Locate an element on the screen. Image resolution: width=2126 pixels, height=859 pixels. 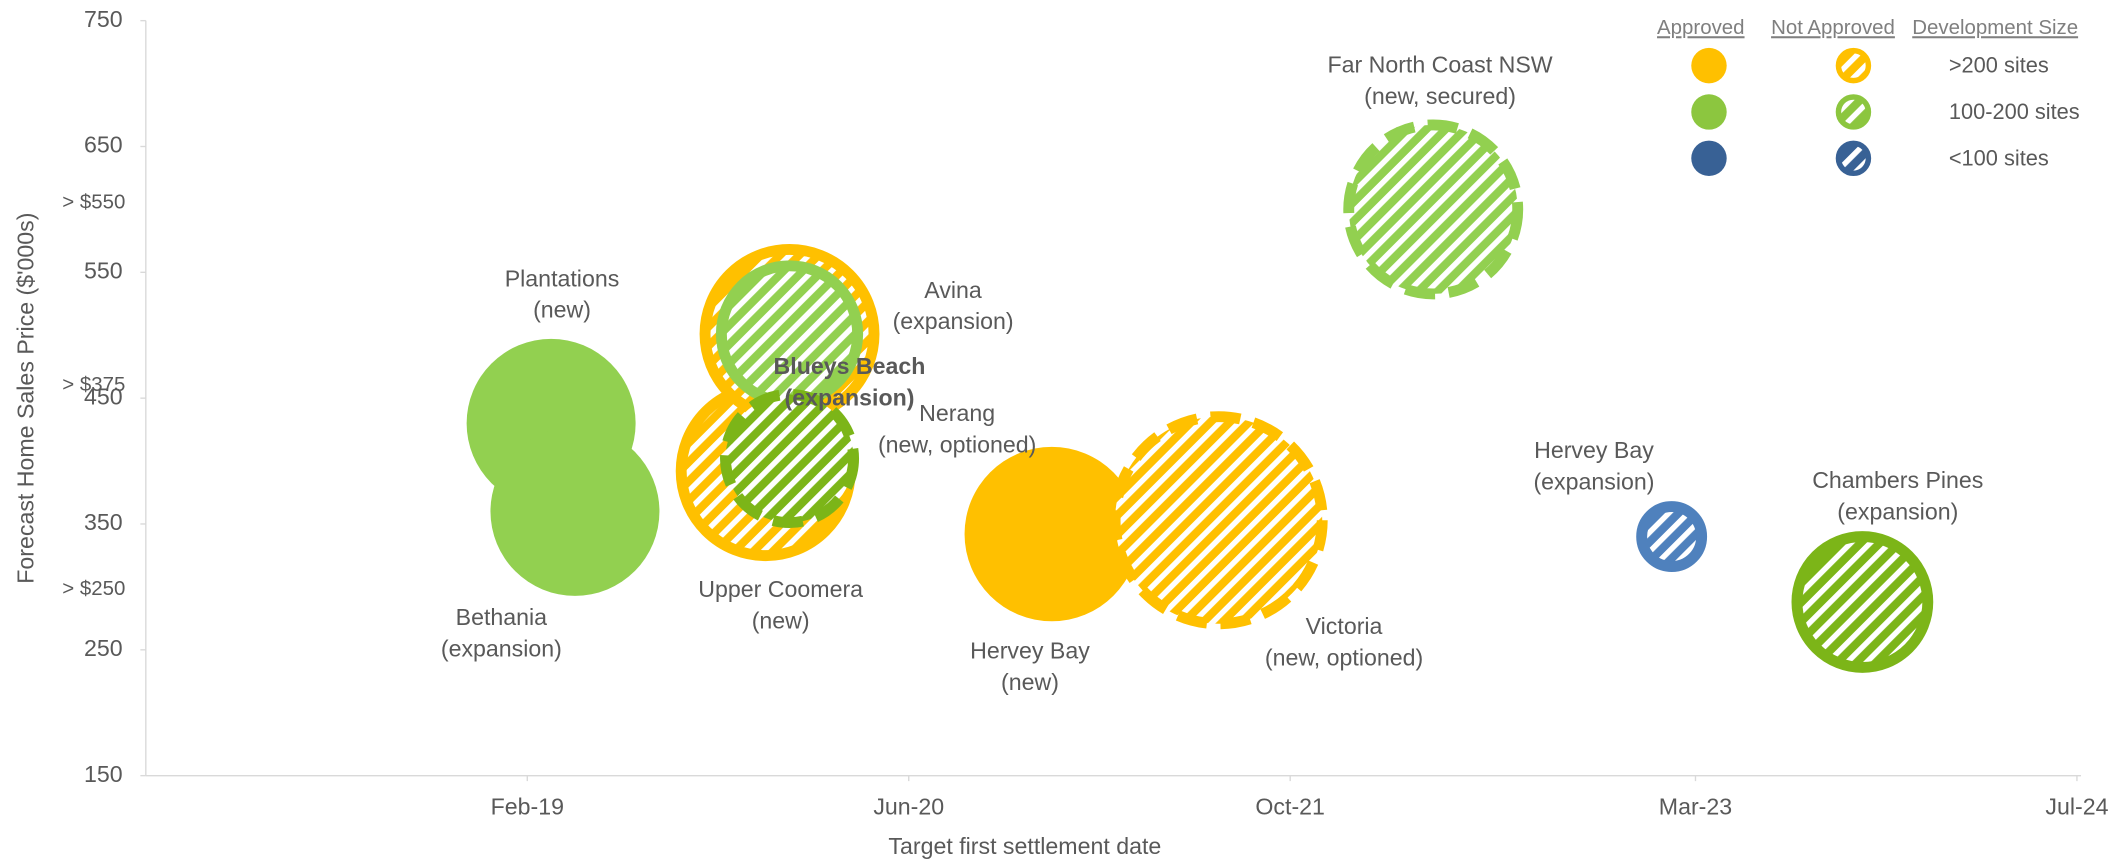
y-annotation: > $550 is located at coordinates (93, 202).